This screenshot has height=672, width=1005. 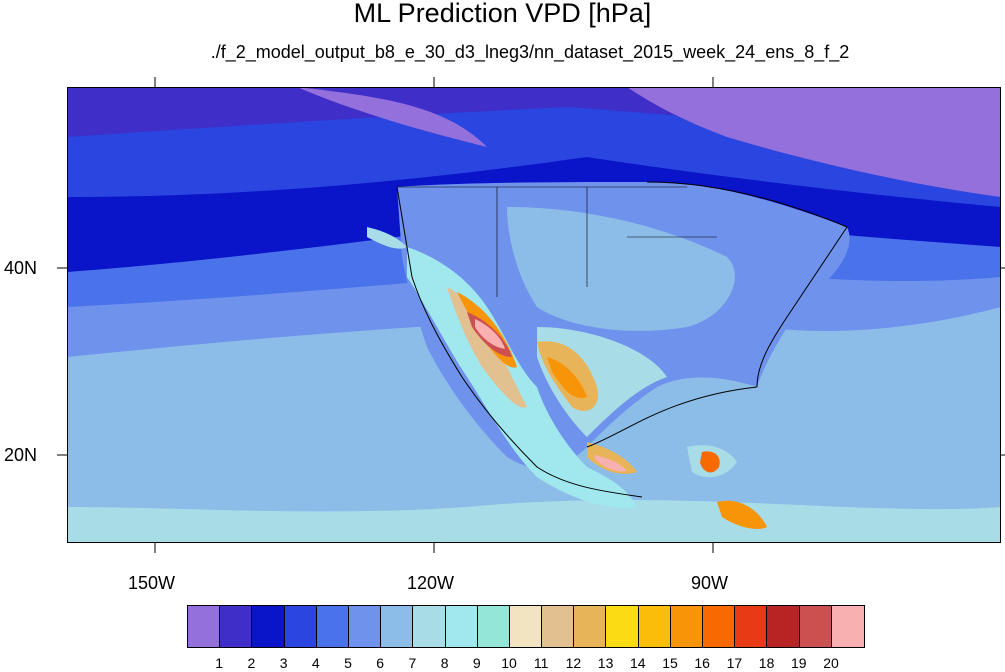 I want to click on colorbar, so click(x=526, y=626).